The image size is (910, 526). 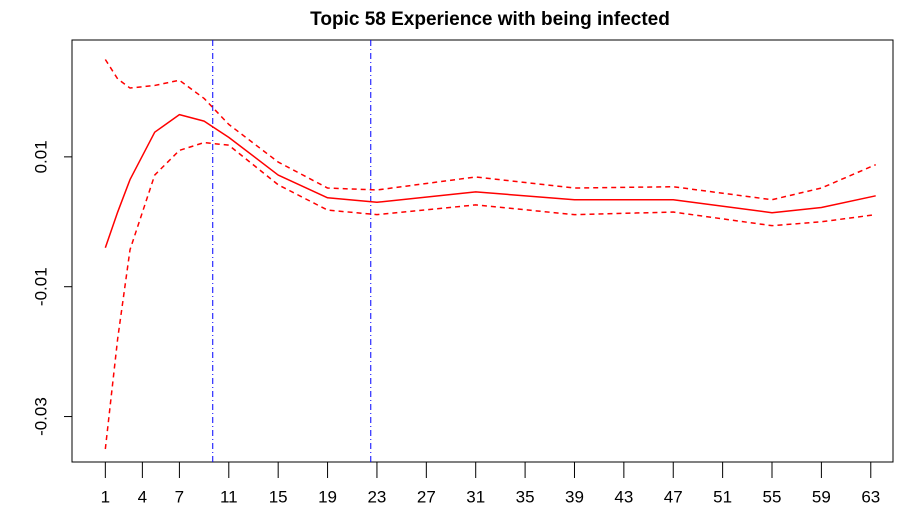 I want to click on x-tick-label: 19, so click(x=327, y=496).